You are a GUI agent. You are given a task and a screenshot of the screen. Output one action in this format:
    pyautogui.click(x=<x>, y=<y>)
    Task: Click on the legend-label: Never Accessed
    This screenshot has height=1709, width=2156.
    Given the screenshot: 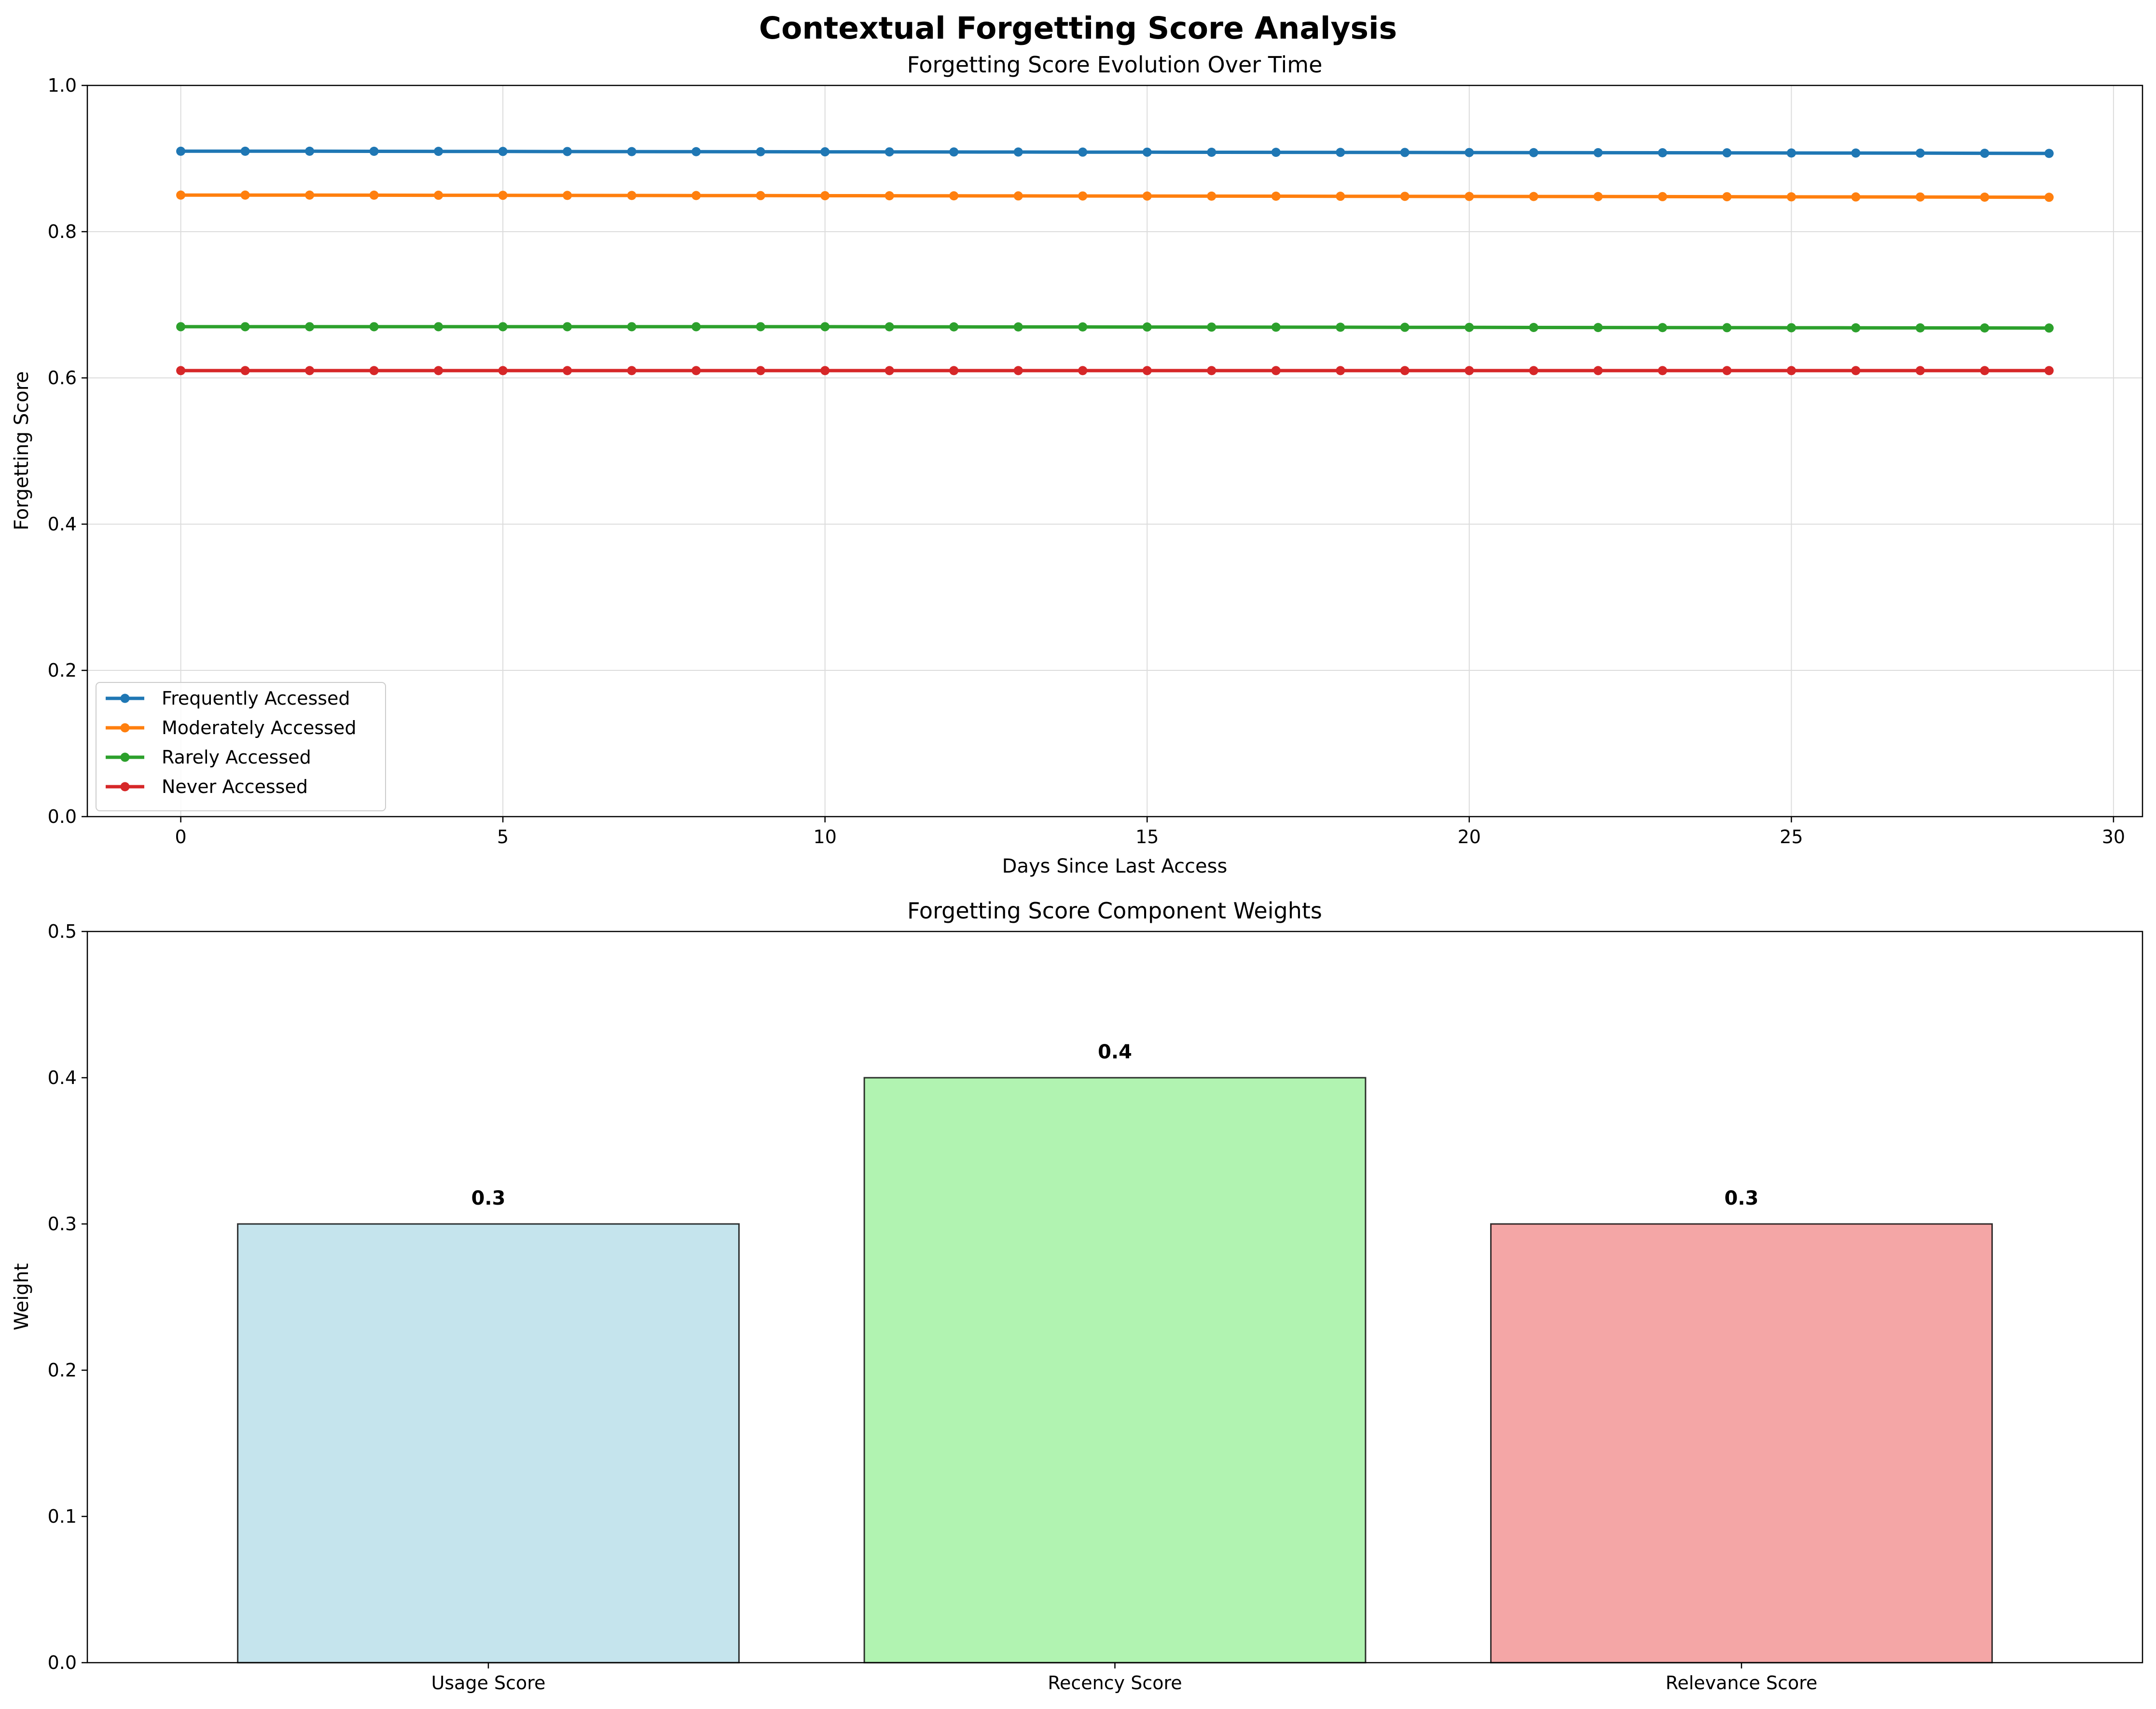 What is the action you would take?
    pyautogui.click(x=235, y=786)
    